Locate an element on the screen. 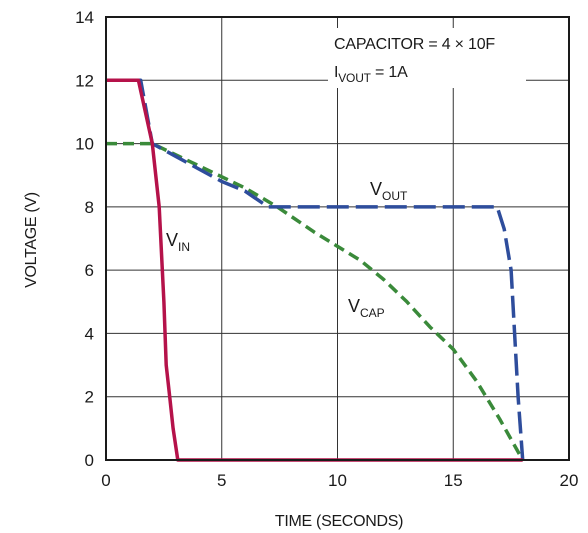  x-tick-label: 5 is located at coordinates (221, 480).